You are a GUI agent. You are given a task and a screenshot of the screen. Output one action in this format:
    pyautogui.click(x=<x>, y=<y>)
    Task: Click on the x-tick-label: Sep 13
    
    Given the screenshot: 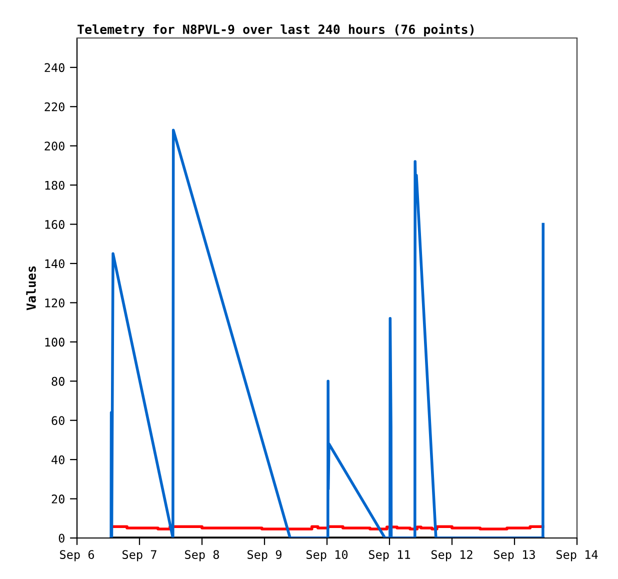 What is the action you would take?
    pyautogui.click(x=514, y=556)
    